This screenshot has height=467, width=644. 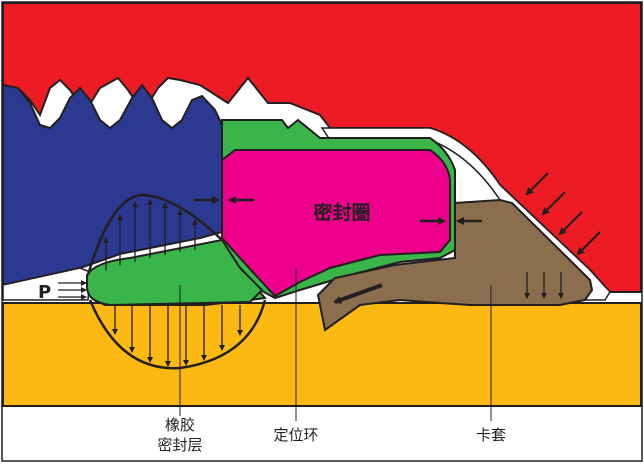 What do you see at coordinates (177, 336) in the screenshot?
I see `lower-pressure-arrows` at bounding box center [177, 336].